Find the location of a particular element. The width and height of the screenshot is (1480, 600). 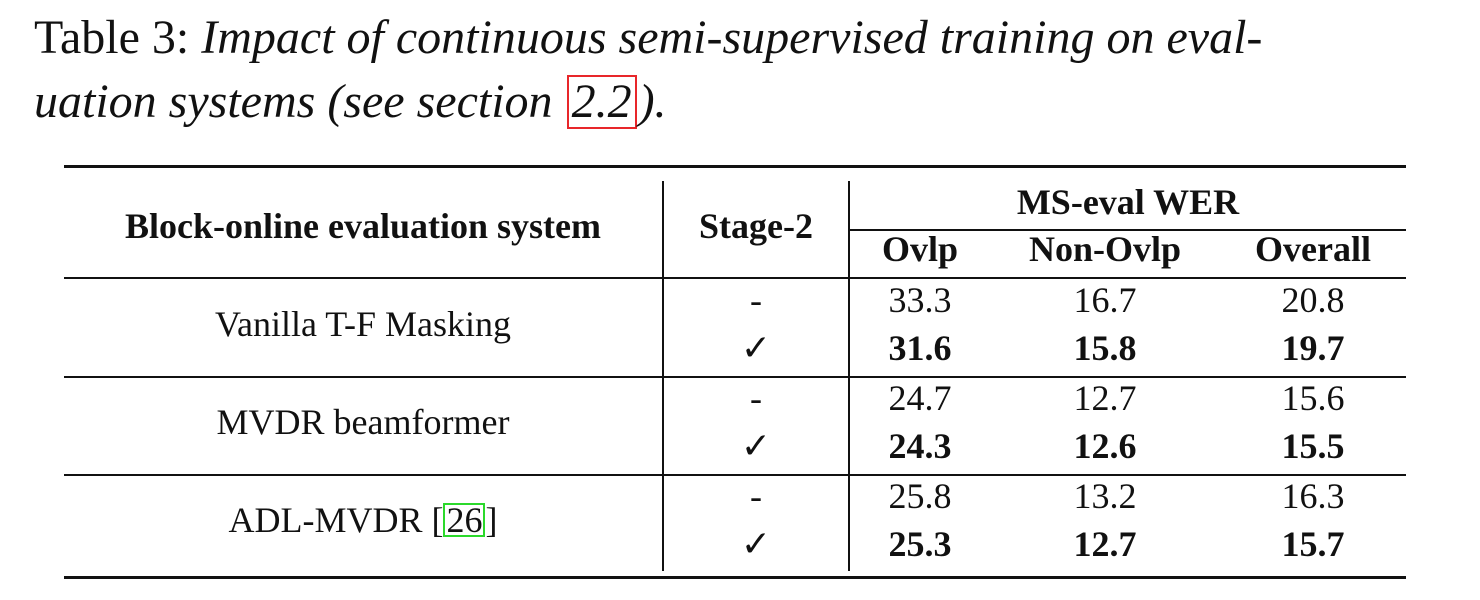

nonovlp-cell: 13.2 is located at coordinates (1105, 496).